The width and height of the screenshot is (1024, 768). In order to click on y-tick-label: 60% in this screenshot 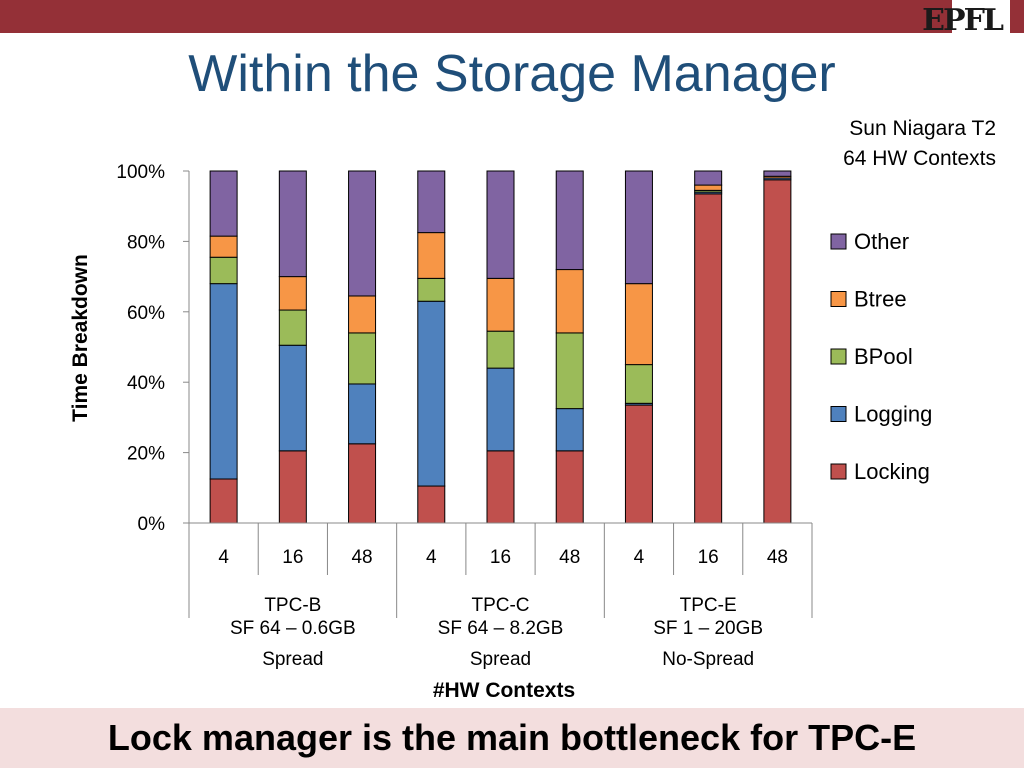, I will do `click(146, 313)`.